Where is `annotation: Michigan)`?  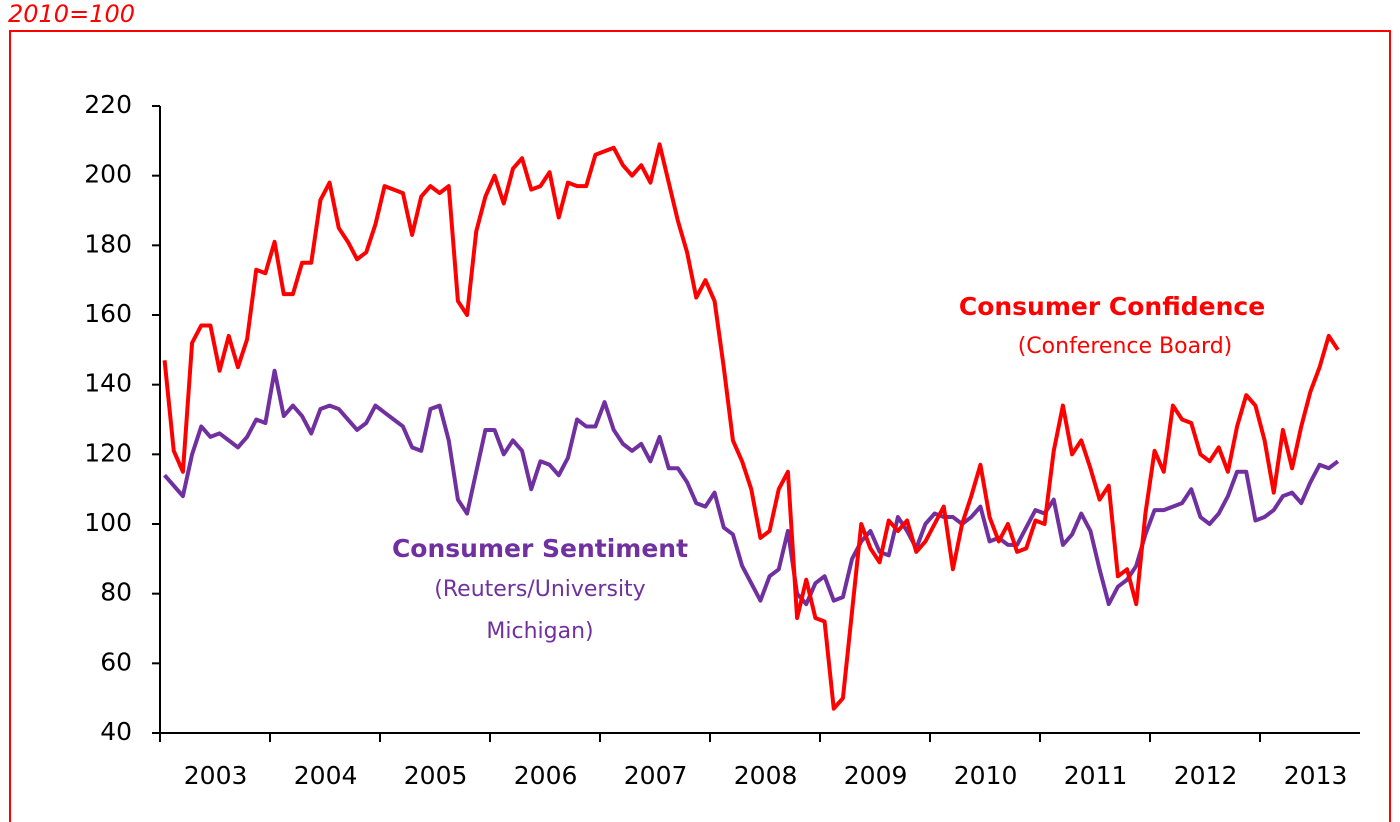
annotation: Michigan) is located at coordinates (539, 631).